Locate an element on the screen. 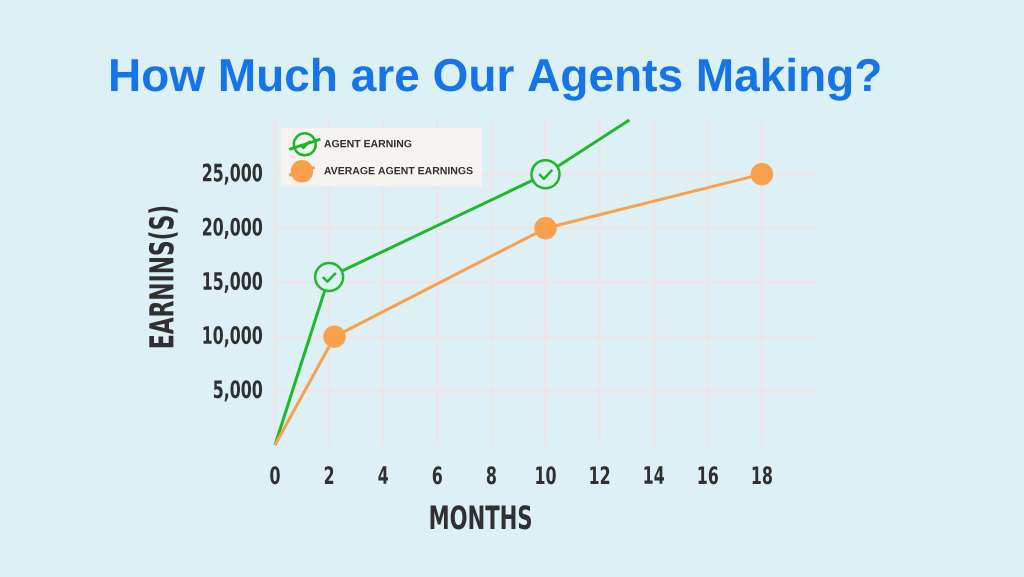 Image resolution: width=1024 pixels, height=577 pixels. x-axis-title: MONTHS is located at coordinates (480, 517).